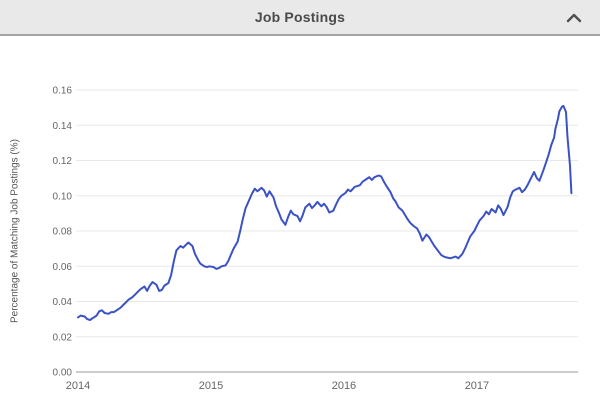  I want to click on y-tick-label: 0.08, so click(63, 232).